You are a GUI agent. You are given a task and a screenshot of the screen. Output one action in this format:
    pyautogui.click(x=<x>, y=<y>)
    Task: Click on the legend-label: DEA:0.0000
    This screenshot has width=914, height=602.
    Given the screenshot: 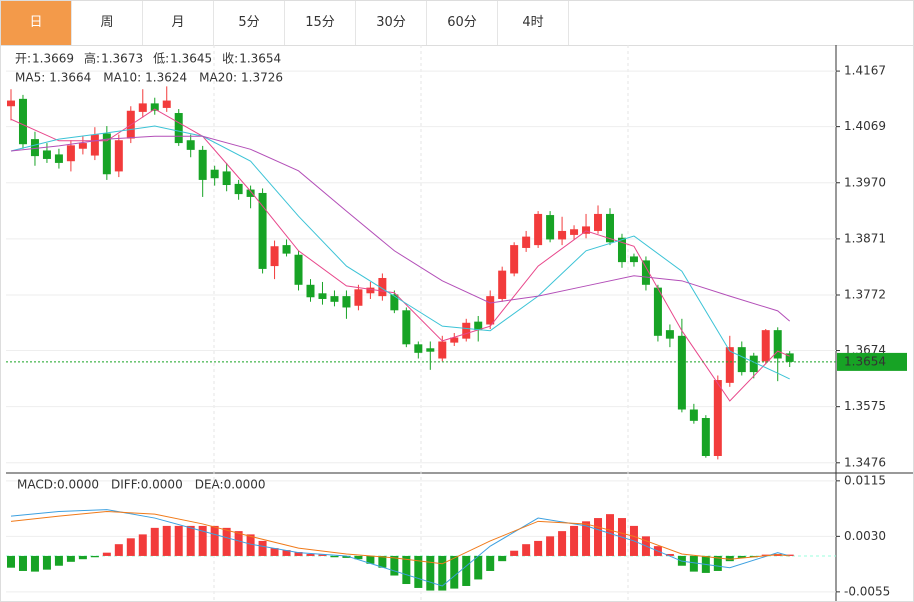 What is the action you would take?
    pyautogui.click(x=230, y=485)
    